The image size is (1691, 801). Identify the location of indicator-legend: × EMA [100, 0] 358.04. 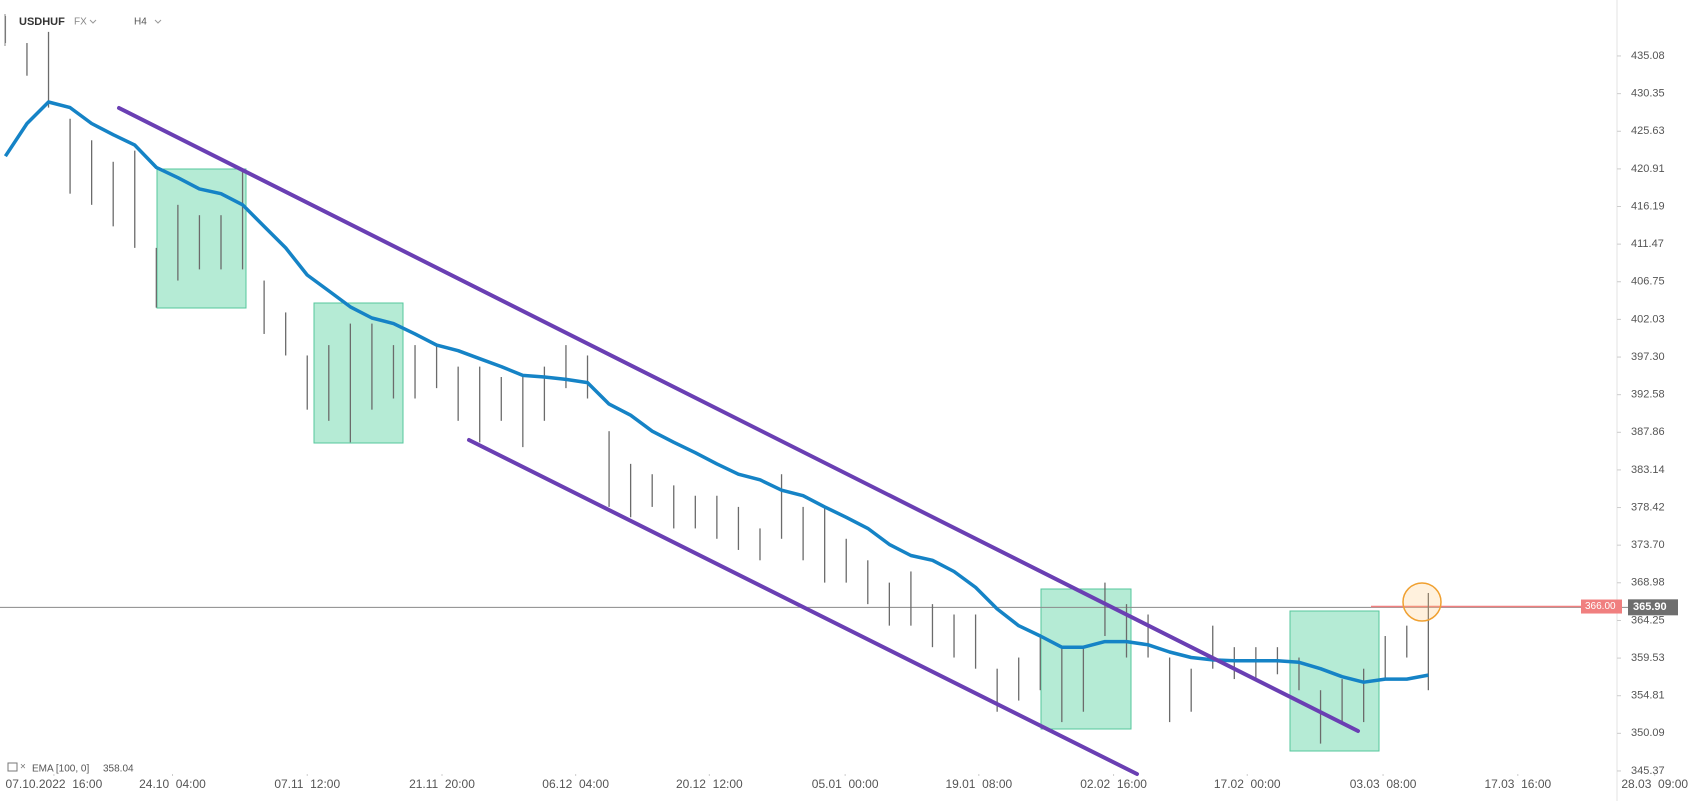
(70, 768).